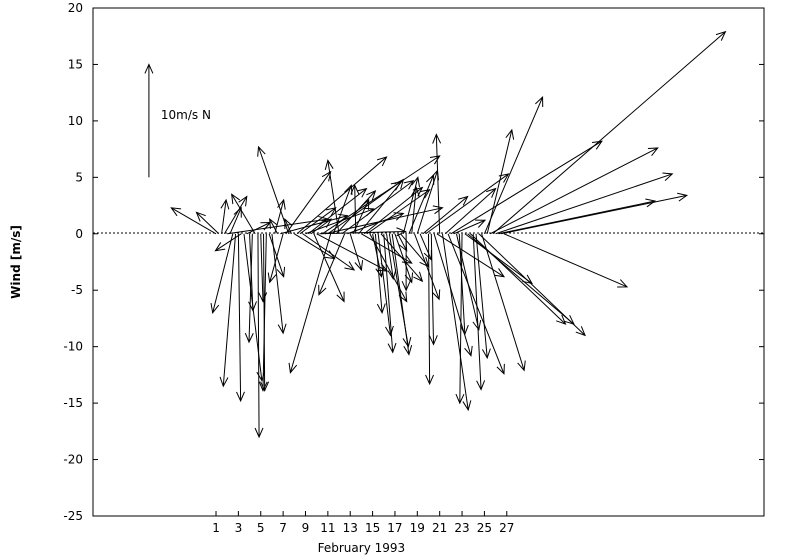  What do you see at coordinates (261, 528) in the screenshot?
I see `x-tick-label: 5` at bounding box center [261, 528].